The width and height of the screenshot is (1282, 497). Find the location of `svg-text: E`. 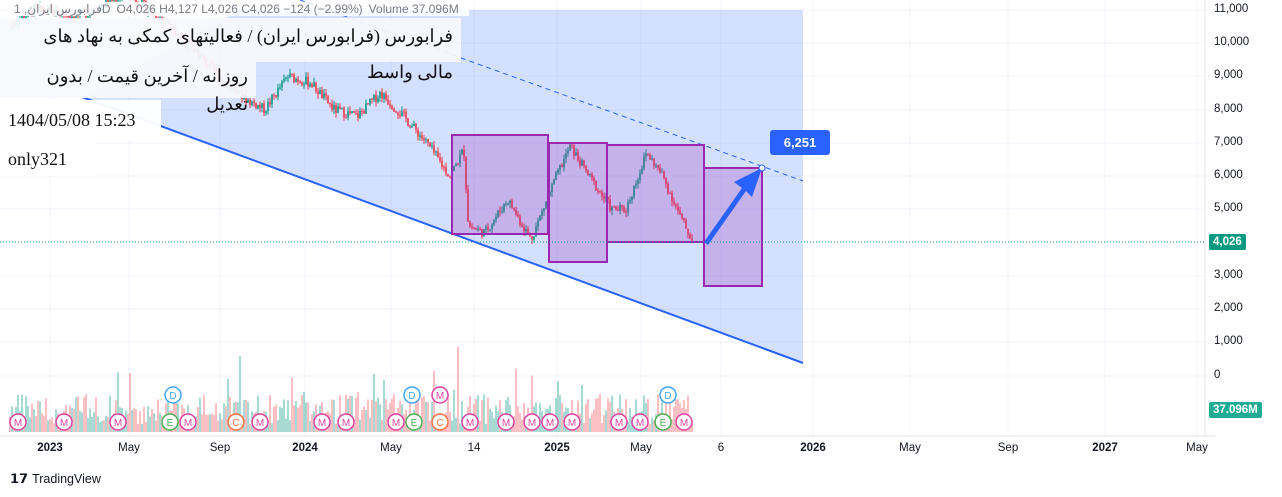

svg-text: E is located at coordinates (414, 423).